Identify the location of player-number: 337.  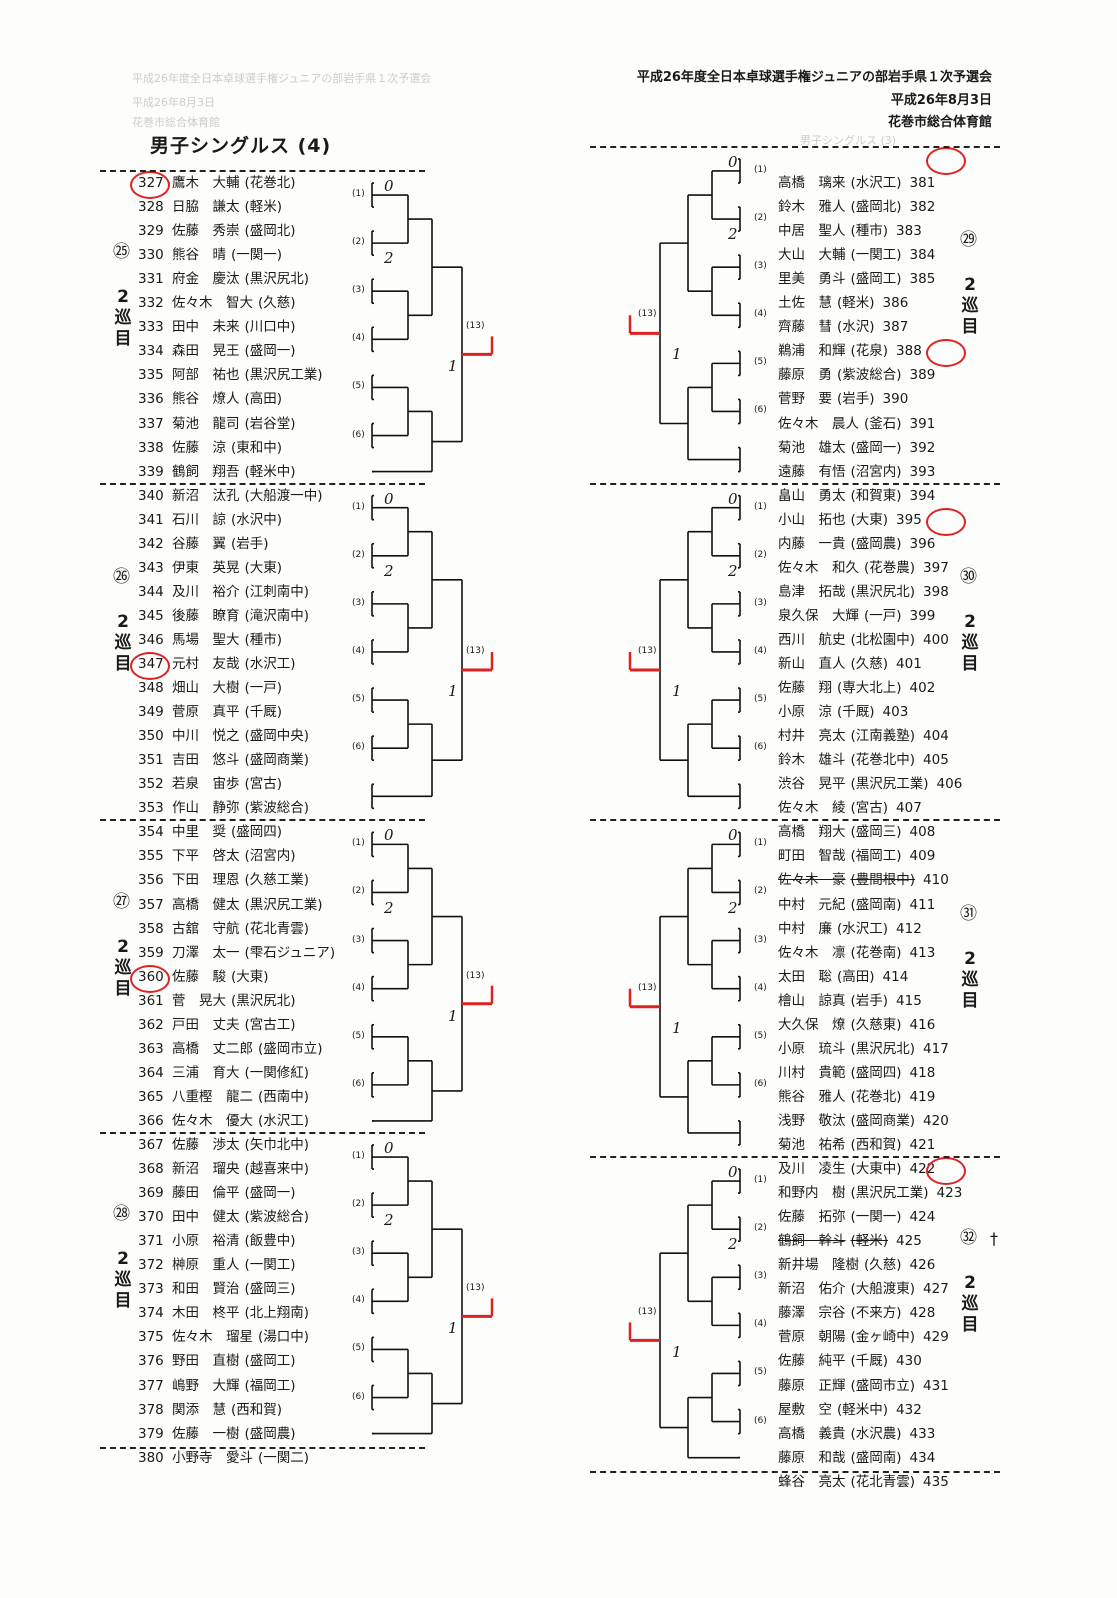
(151, 423).